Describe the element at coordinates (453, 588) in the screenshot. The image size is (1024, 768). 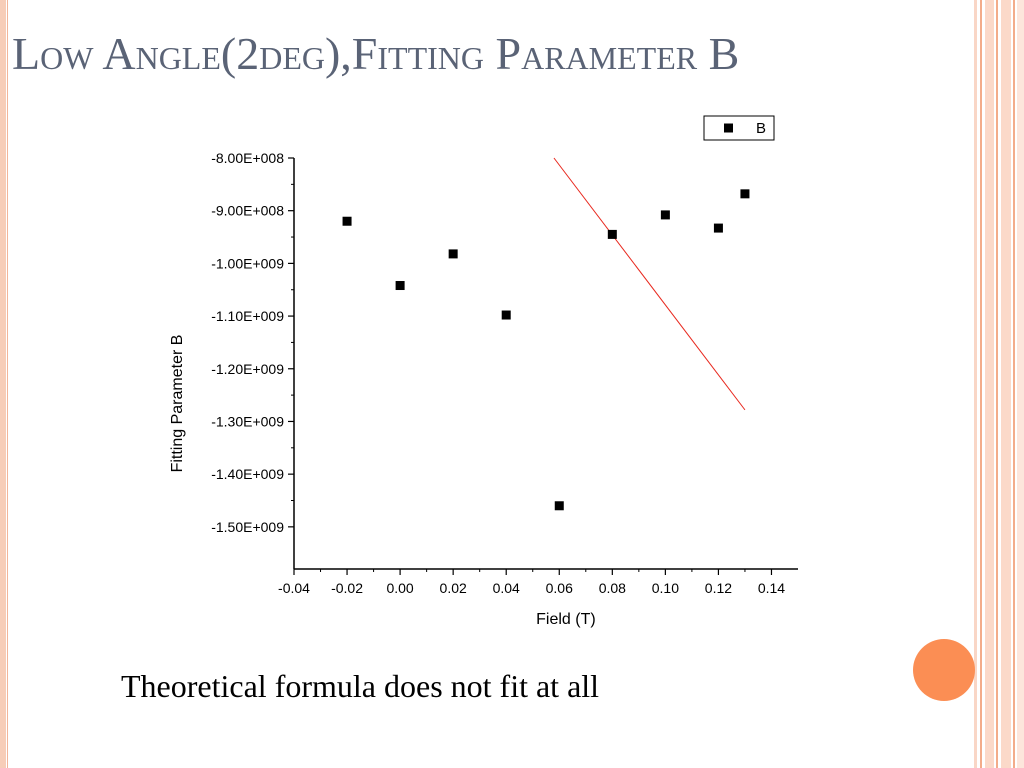
I see `x-tick-label: 0.02` at that location.